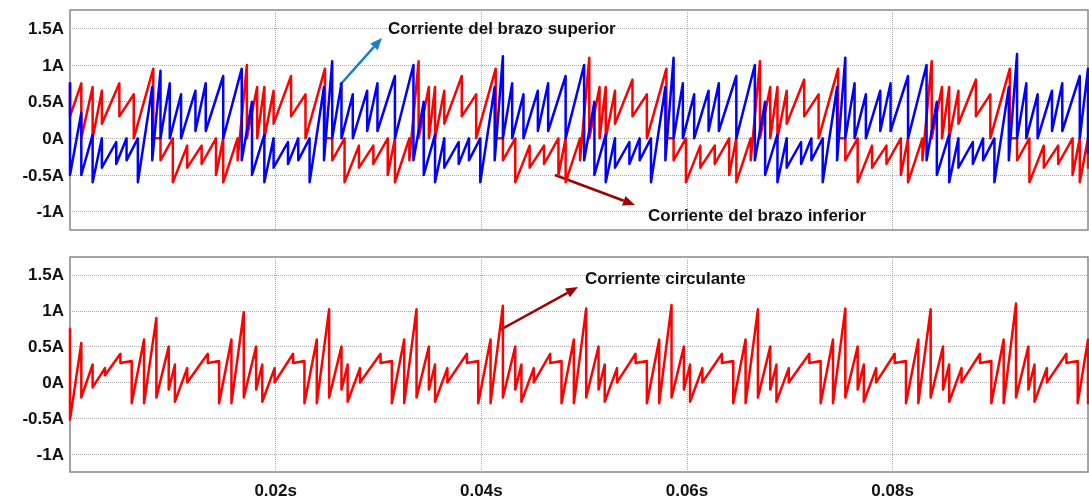  What do you see at coordinates (502, 28) in the screenshot?
I see `annotation: Corriente del brazo superior` at bounding box center [502, 28].